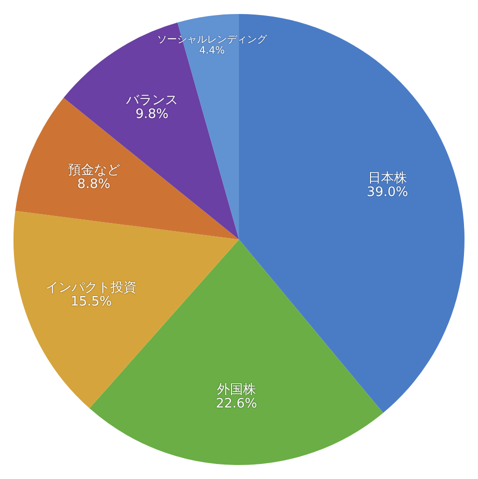  I want to click on data-label: 39.0%, so click(387, 192).